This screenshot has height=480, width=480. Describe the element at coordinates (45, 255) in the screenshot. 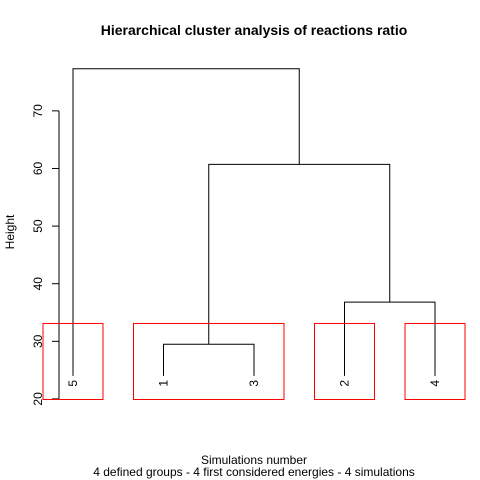

I see `y-axis: 20 30 40 50 60 70` at that location.